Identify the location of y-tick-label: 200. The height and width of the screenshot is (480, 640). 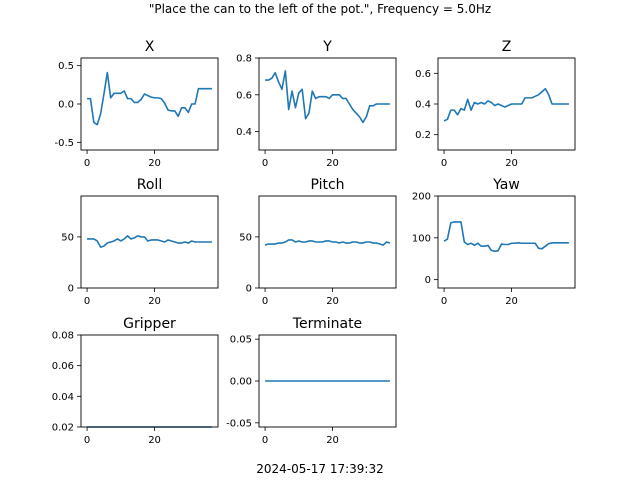
(421, 197).